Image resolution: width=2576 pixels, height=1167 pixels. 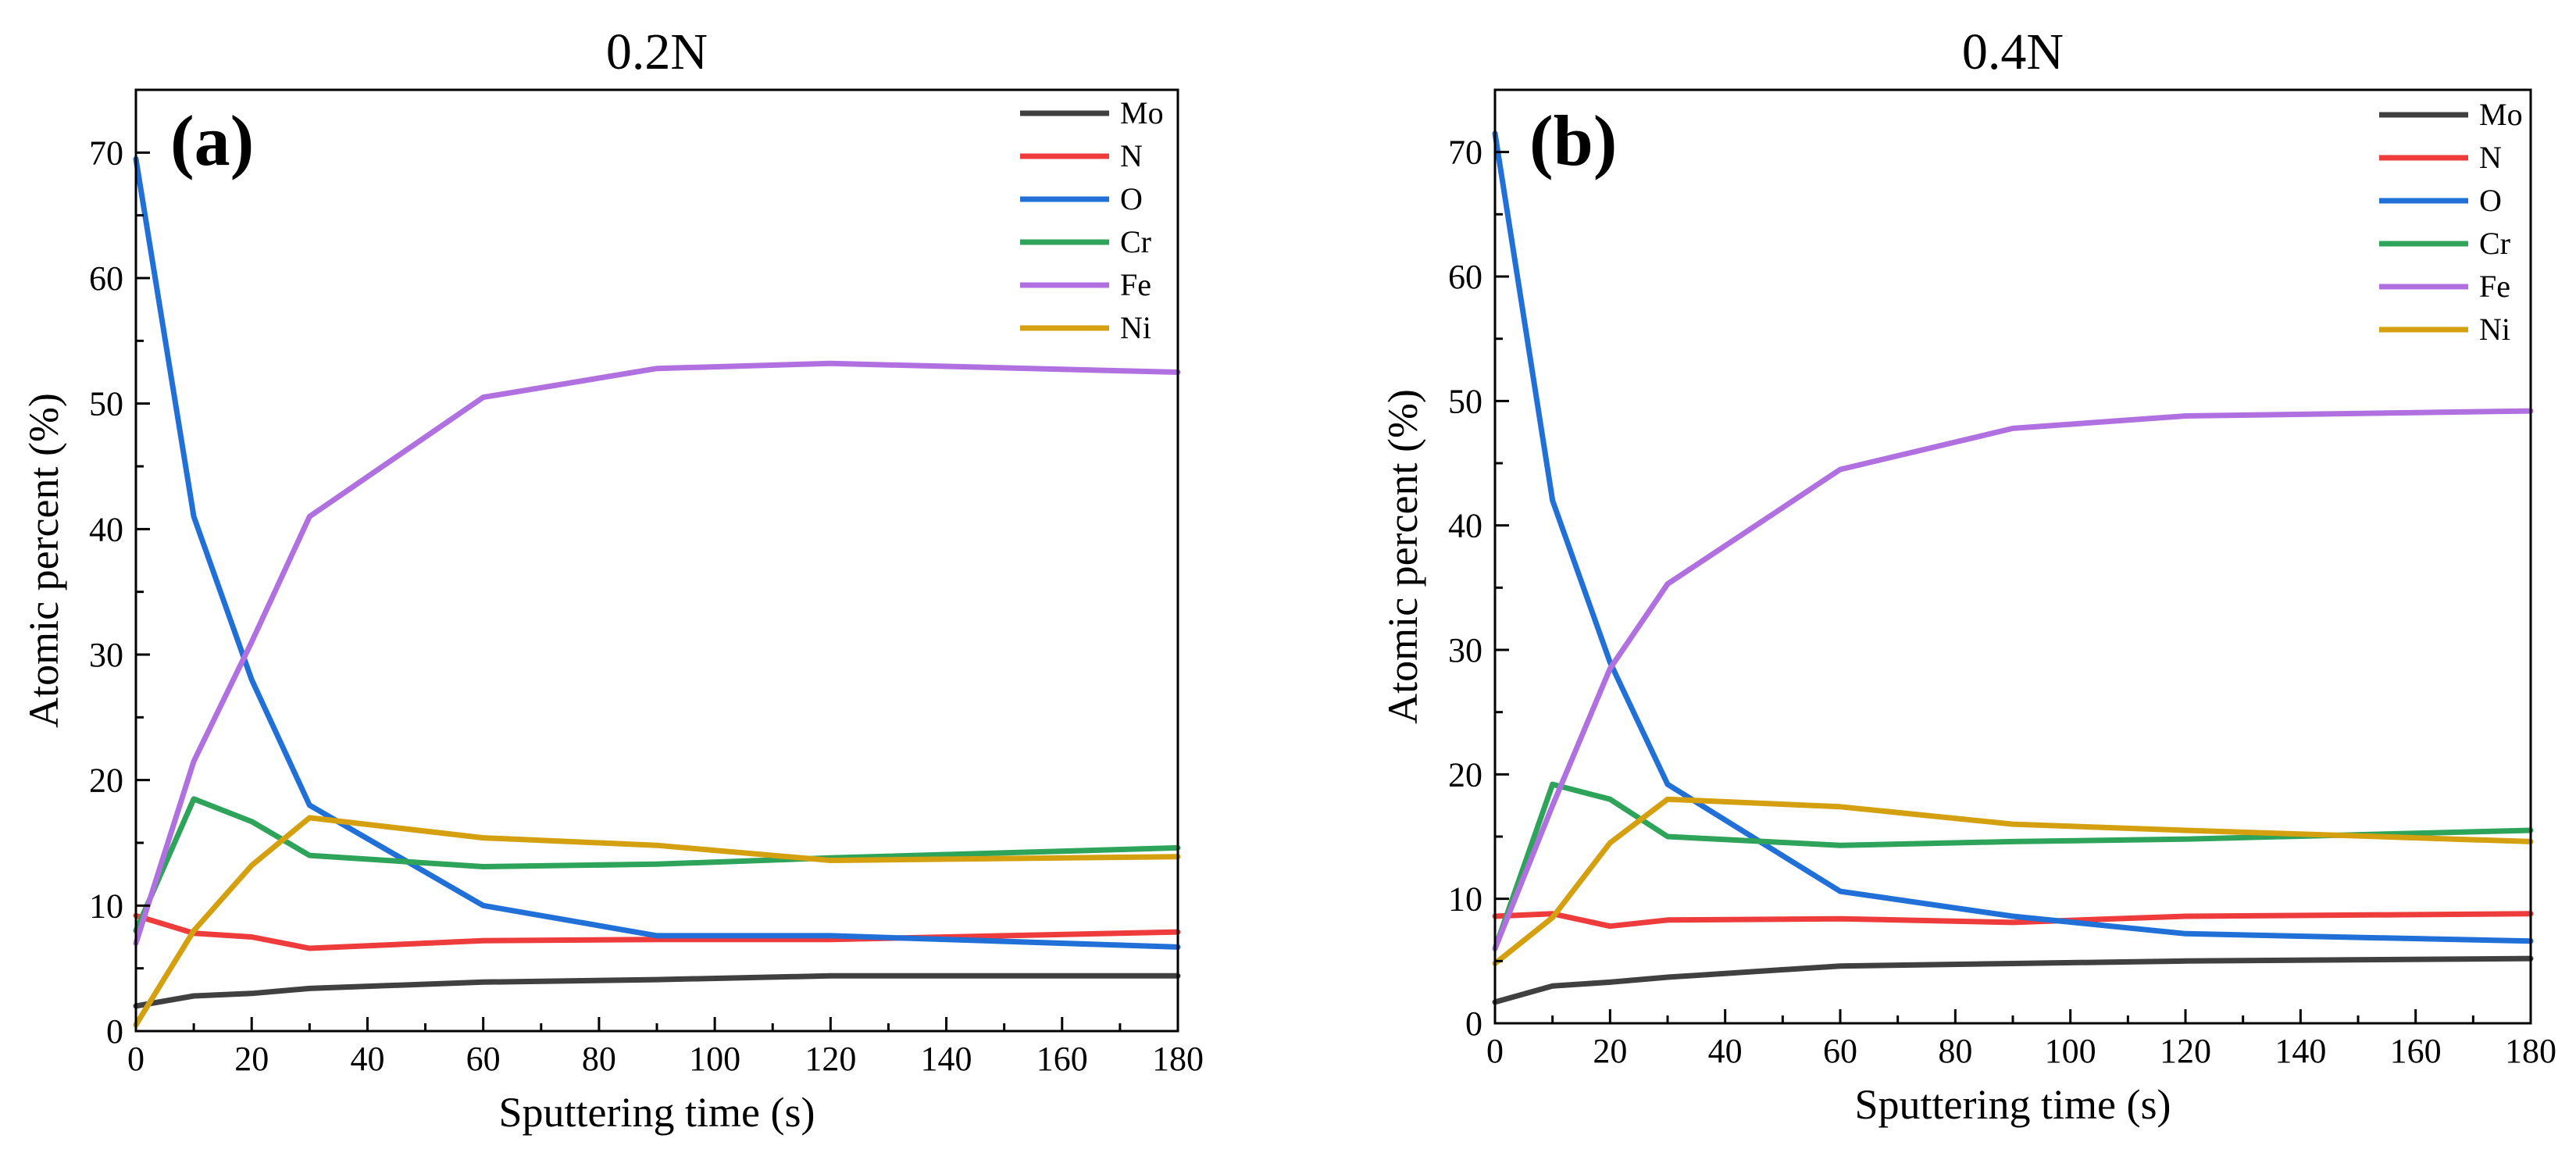 What do you see at coordinates (212, 140) in the screenshot?
I see `panel-label: (a)` at bounding box center [212, 140].